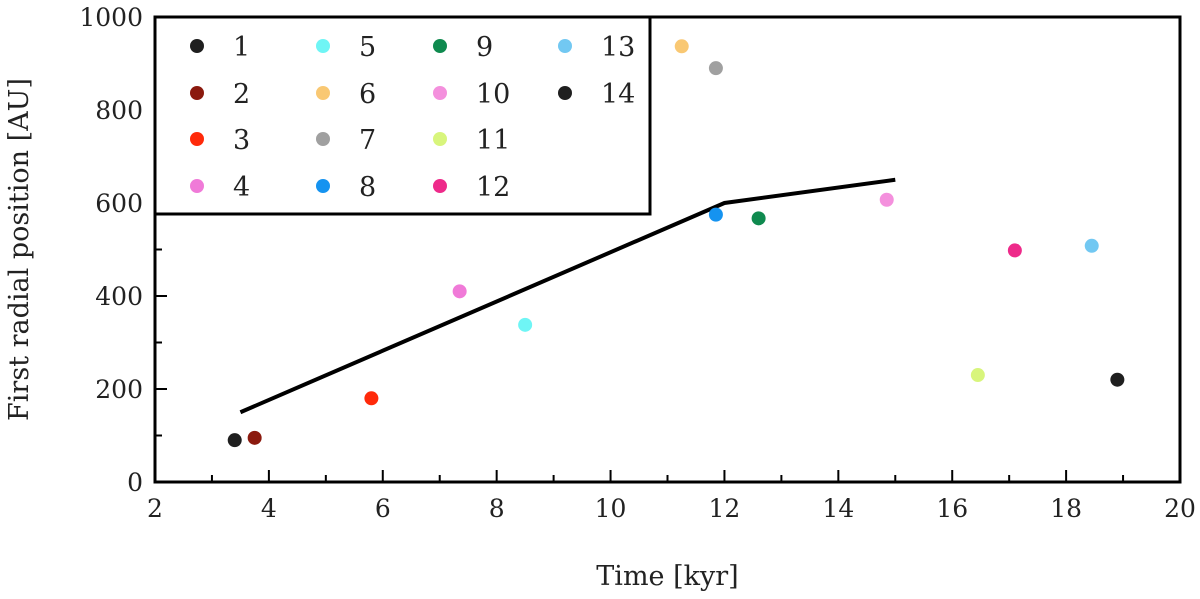 Image resolution: width=1200 pixels, height=599 pixels. Describe the element at coordinates (618, 47) in the screenshot. I see `legend-label-13: 13` at that location.